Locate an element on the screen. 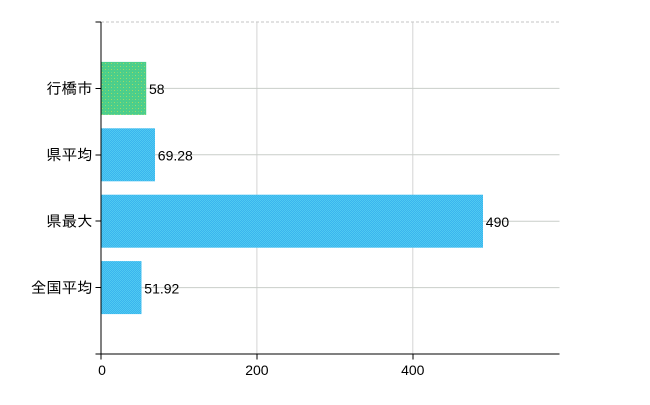 This screenshot has width=650, height=405. svg-text: 490 is located at coordinates (498, 222).